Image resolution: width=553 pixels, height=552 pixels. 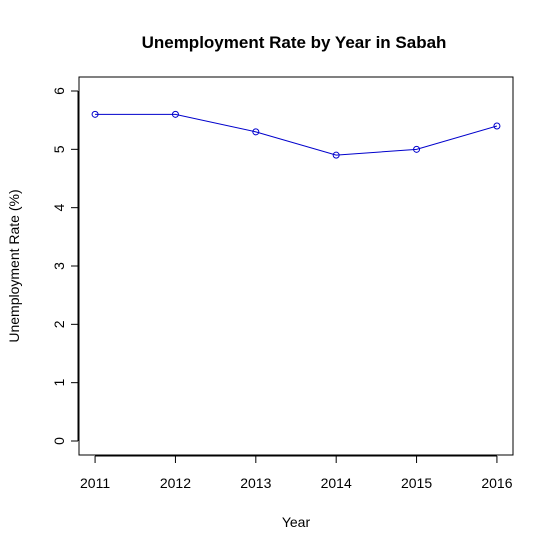 What do you see at coordinates (496, 483) in the screenshot?
I see `x-tick-label: 2016` at bounding box center [496, 483].